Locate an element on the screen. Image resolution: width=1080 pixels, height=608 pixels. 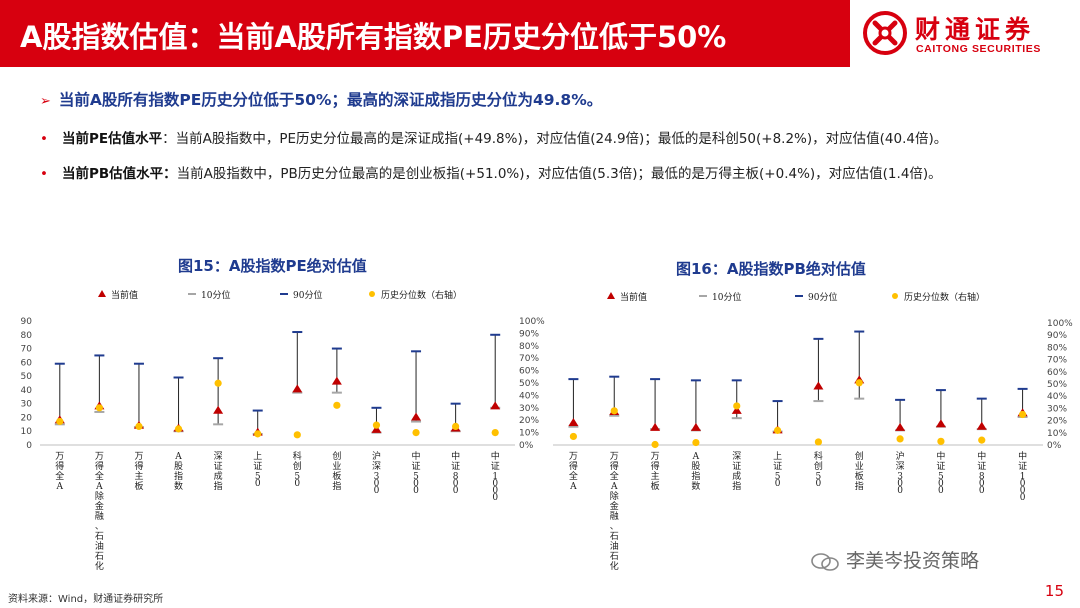
right-axis-tick-label: 10% is located at coordinates (1057, 434).